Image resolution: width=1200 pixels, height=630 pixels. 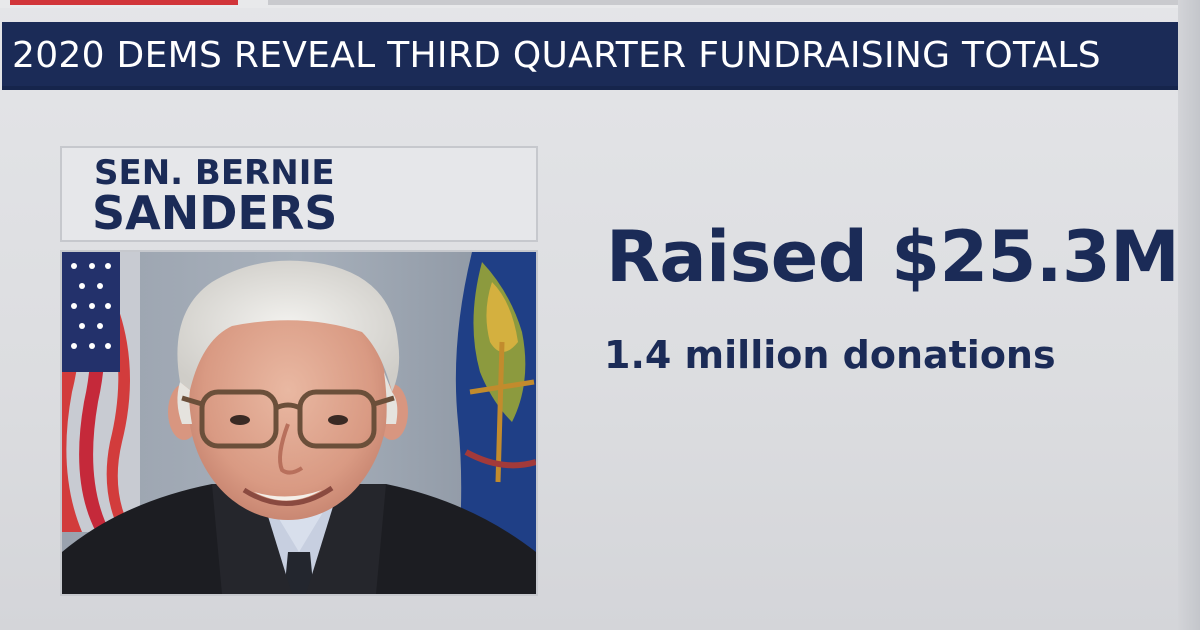 I want to click on donation-count: 1.4 million donations, so click(x=830, y=355).